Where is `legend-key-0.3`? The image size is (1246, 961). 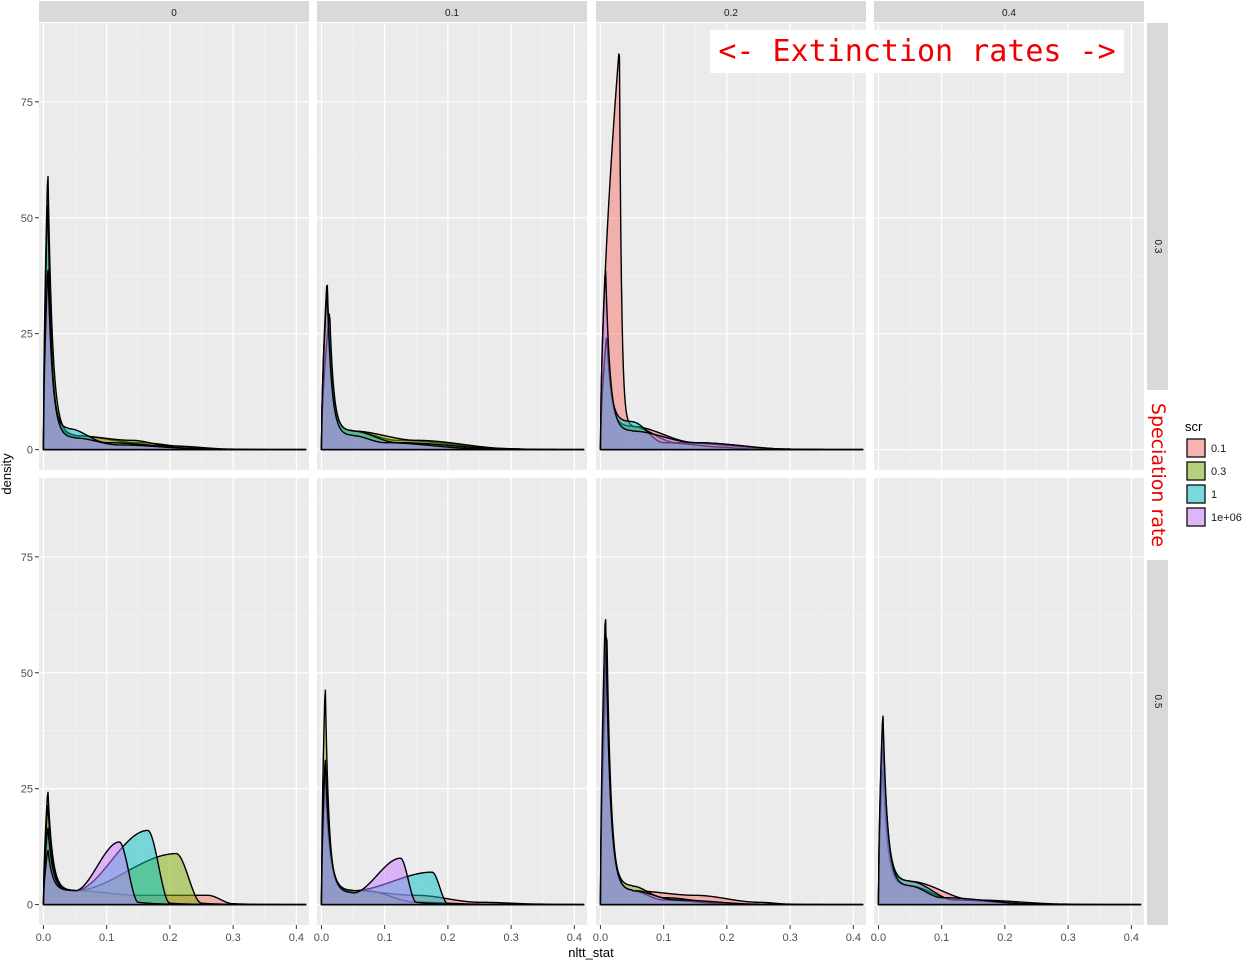
legend-key-0.3 is located at coordinates (1196, 471).